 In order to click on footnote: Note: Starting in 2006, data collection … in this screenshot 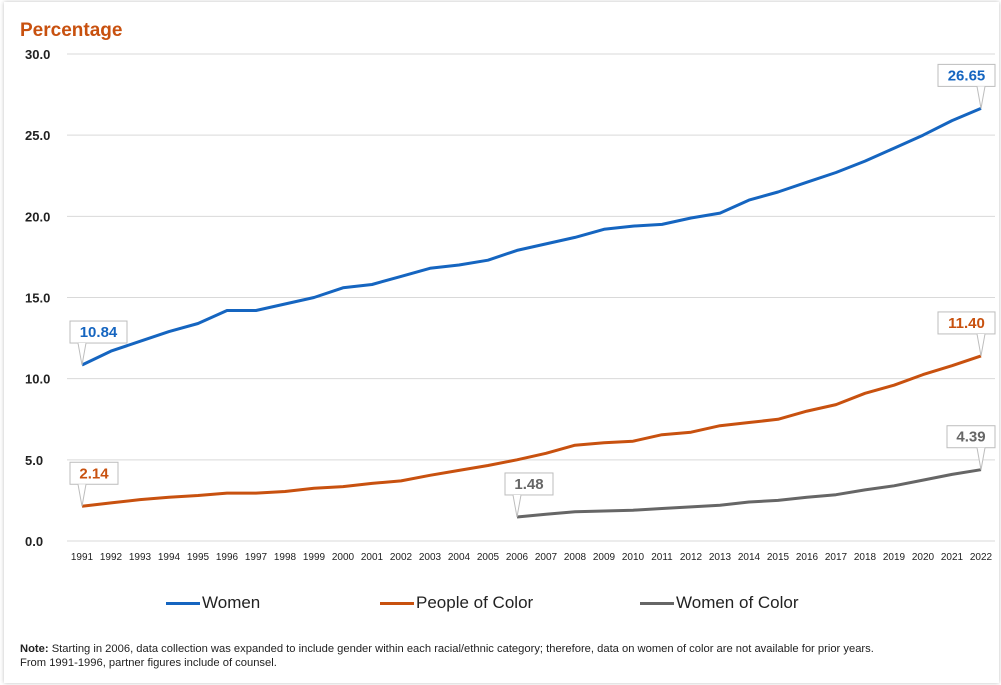, I will do `click(500, 656)`.